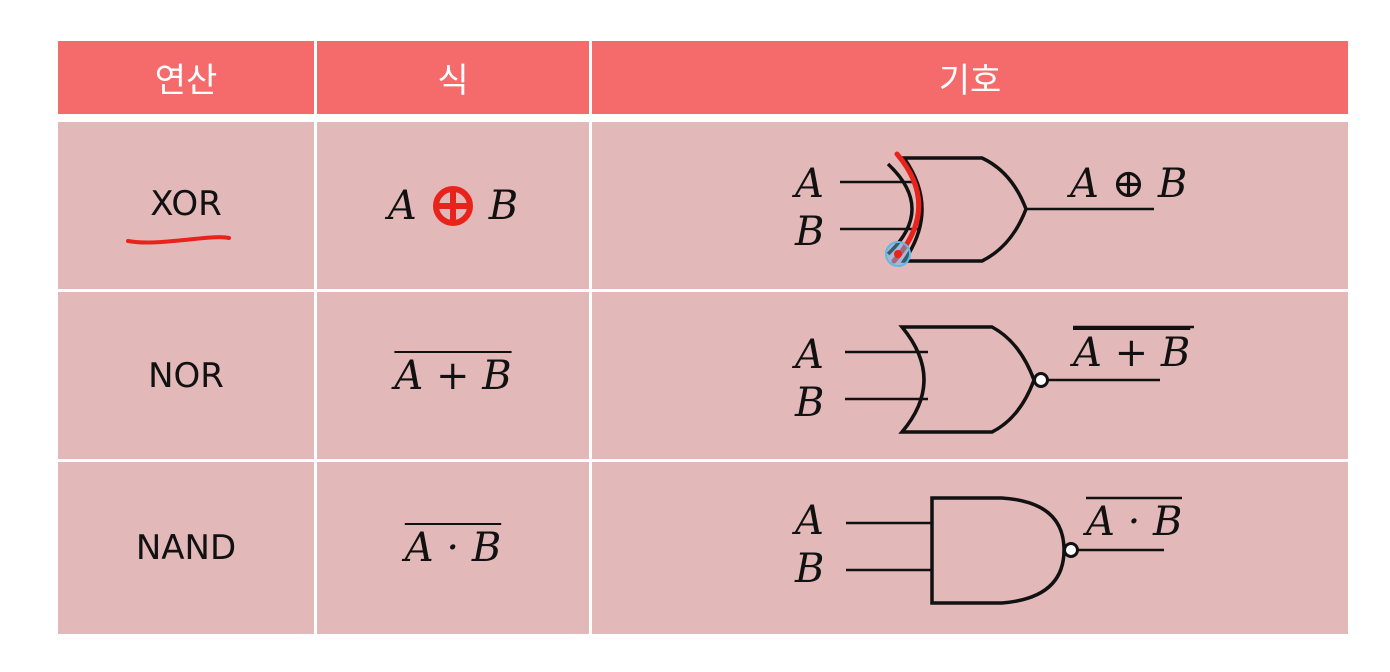 The width and height of the screenshot is (1390, 672). What do you see at coordinates (809, 403) in the screenshot?
I see `nor-input-b-label: B` at bounding box center [809, 403].